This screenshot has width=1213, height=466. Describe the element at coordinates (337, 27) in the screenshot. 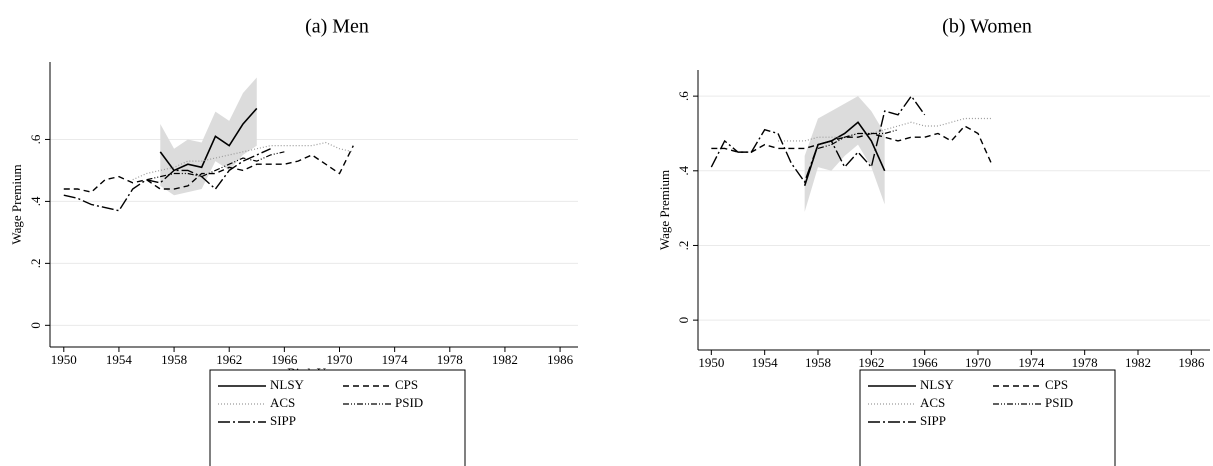

I see `chart-title: (a) Men` at that location.